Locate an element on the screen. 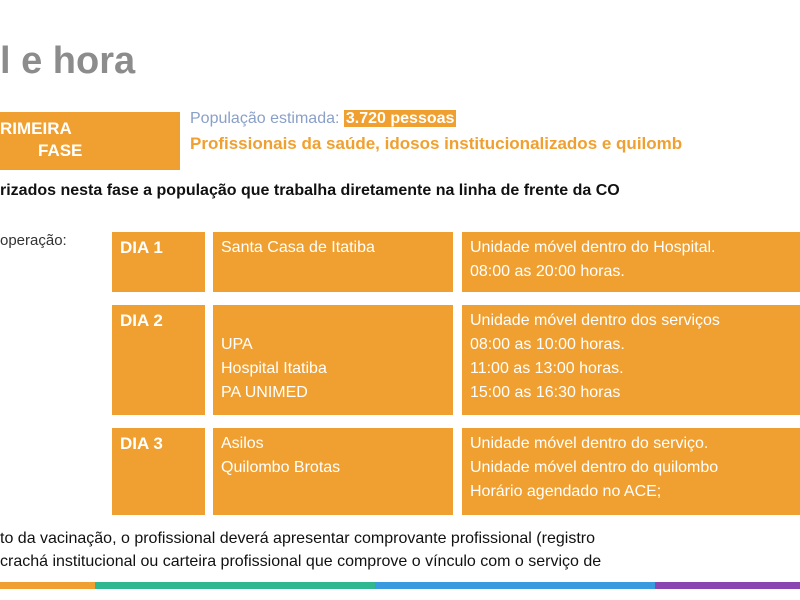  phase-line1: RIMEIRA is located at coordinates (36, 128).